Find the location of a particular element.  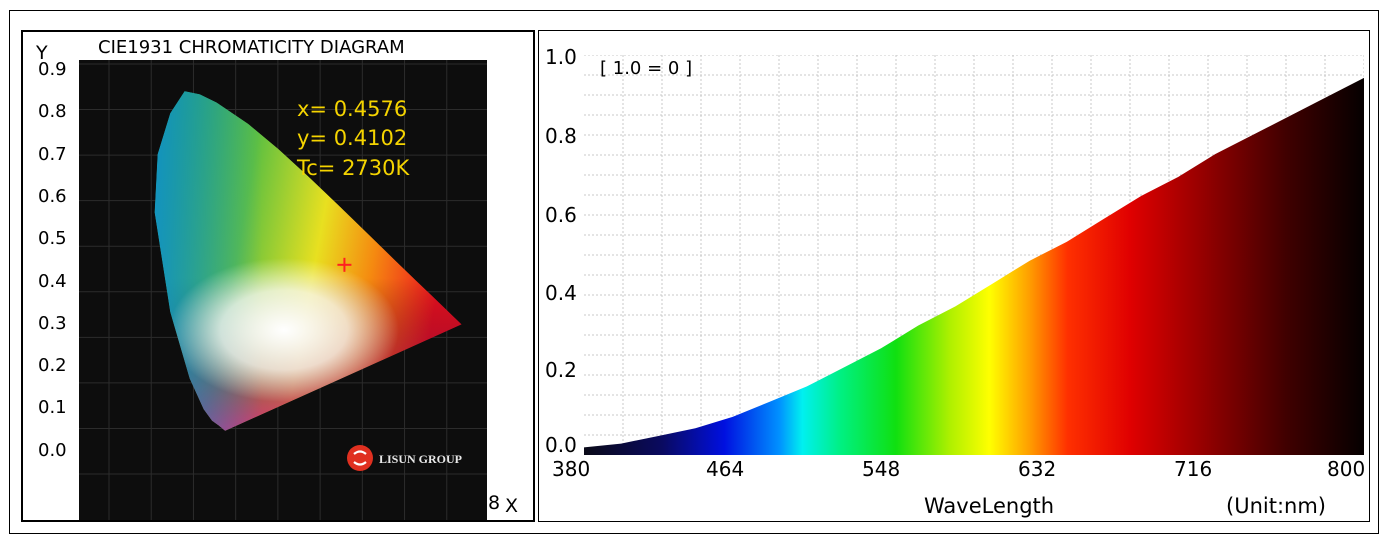

cie-y-tick-label: 0.3 is located at coordinates (52, 323).